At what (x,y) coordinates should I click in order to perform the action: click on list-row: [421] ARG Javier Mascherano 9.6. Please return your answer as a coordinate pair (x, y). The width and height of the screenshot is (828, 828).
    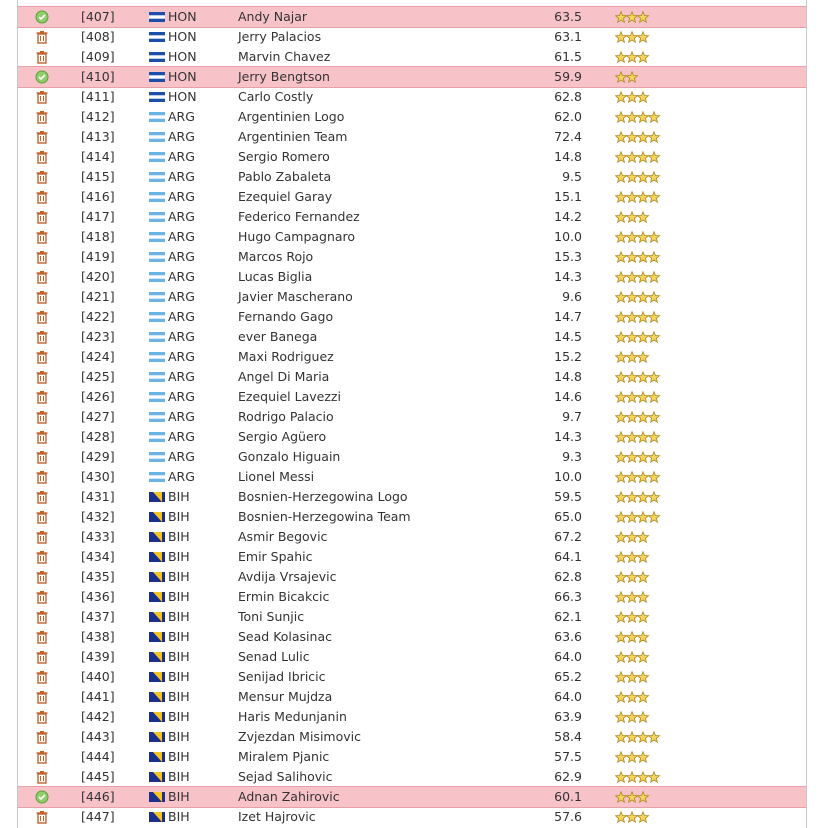
    Looking at the image, I should click on (412, 297).